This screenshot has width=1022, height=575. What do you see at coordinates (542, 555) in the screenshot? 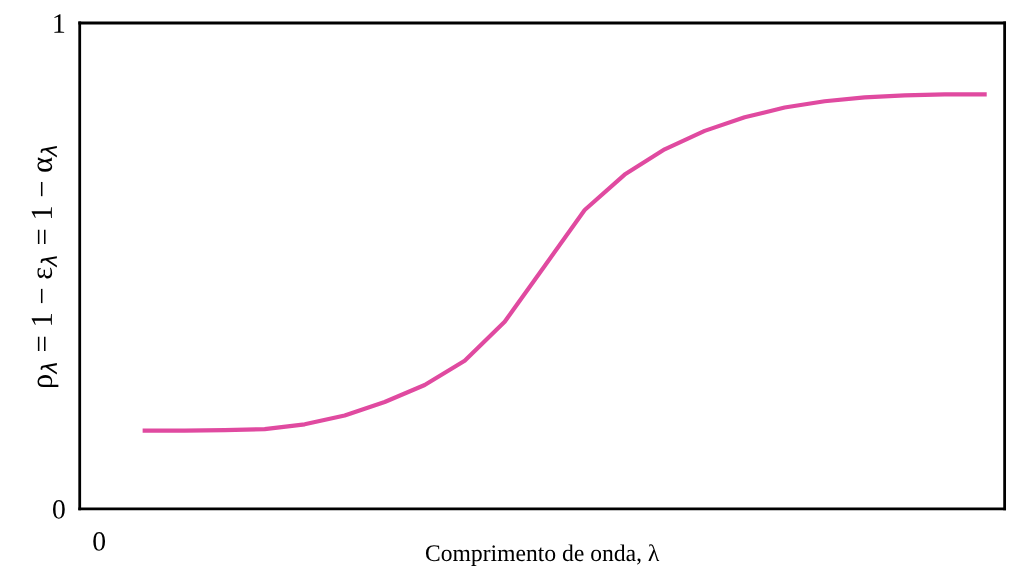
I see `x-axis-title: Comprimento de onda, λ` at bounding box center [542, 555].